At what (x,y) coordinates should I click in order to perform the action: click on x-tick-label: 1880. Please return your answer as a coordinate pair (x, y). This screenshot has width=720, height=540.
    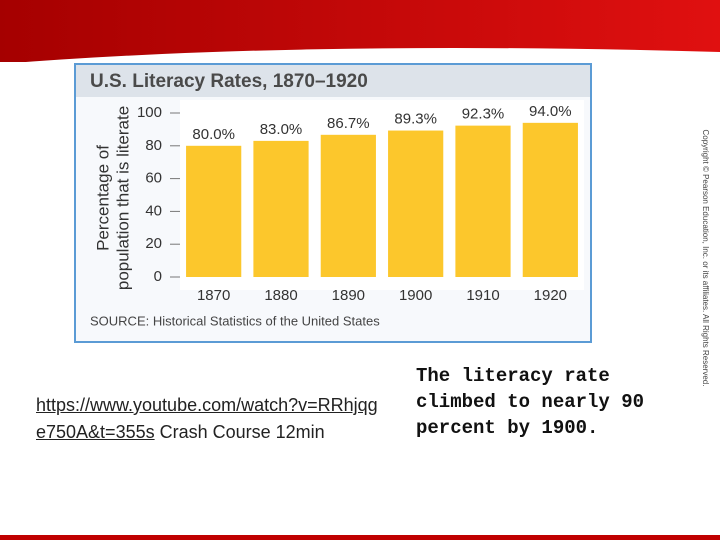
    Looking at the image, I should click on (280, 295).